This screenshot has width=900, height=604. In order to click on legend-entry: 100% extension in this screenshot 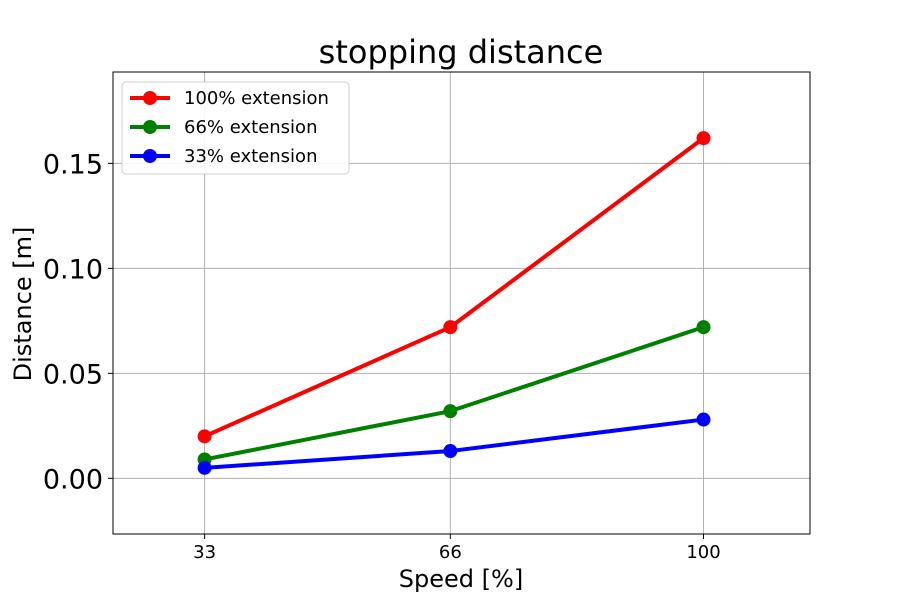, I will do `click(229, 98)`.